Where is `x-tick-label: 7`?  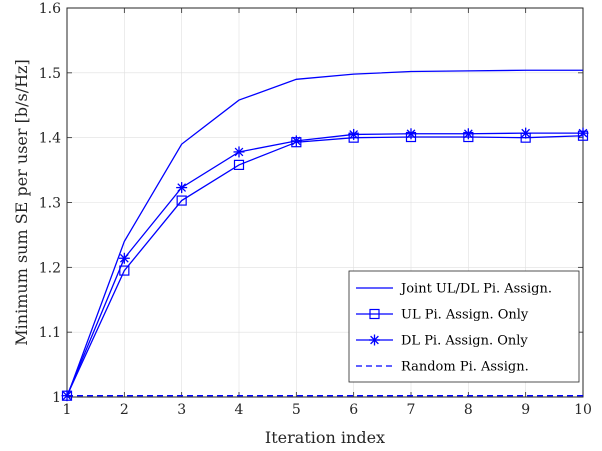
x-tick-label: 7 is located at coordinates (411, 410).